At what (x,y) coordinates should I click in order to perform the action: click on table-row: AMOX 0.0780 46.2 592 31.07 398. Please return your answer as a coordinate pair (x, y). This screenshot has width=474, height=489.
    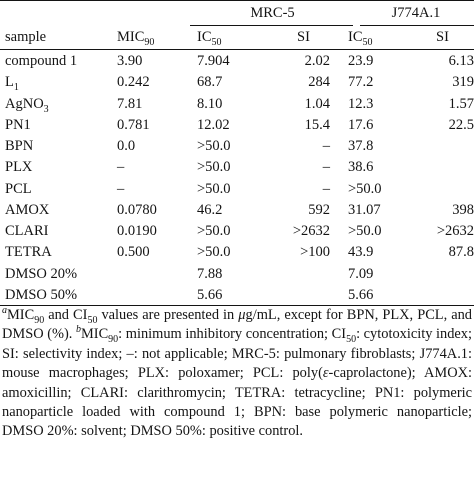
    Looking at the image, I should click on (237, 210).